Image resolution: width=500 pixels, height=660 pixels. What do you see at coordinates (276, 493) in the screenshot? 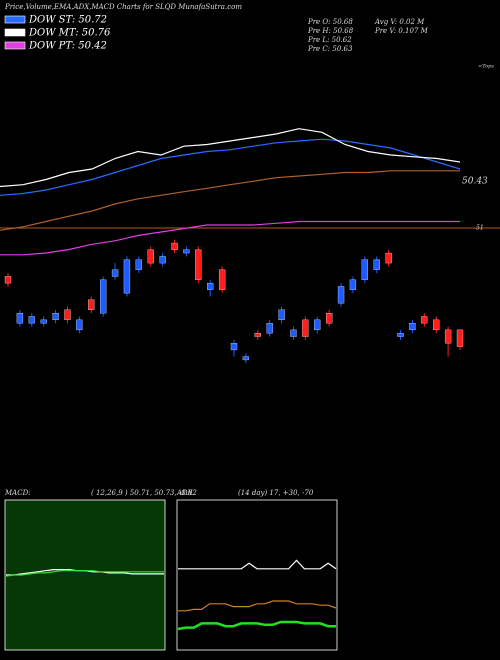
I see `panel-subtitle: (14 day) 17, +30, -70` at bounding box center [276, 493].